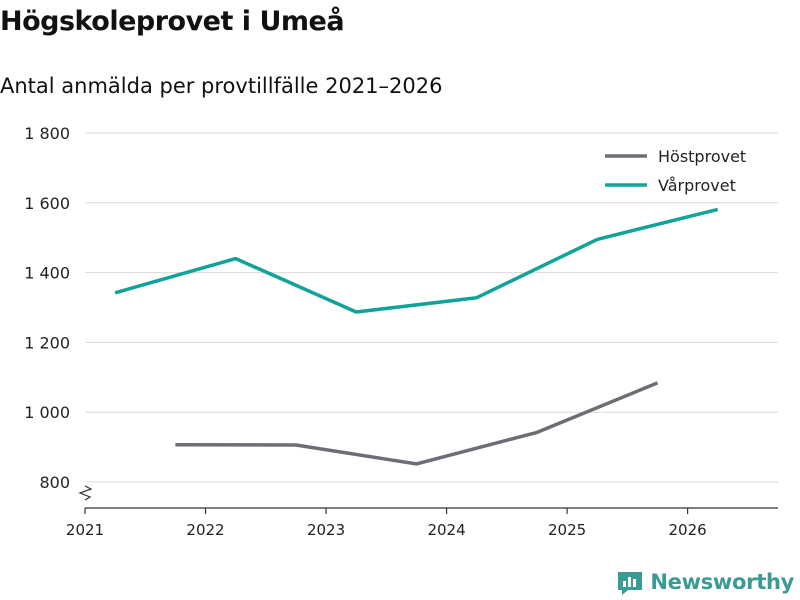 This screenshot has height=600, width=800. Describe the element at coordinates (697, 185) in the screenshot. I see `legend-label: Vårprovet` at that location.